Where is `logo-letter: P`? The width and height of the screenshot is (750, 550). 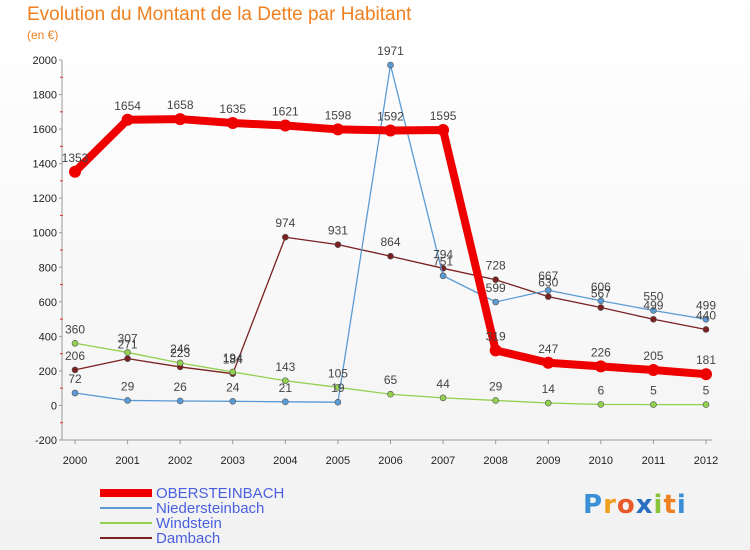
logo-letter: P is located at coordinates (593, 505).